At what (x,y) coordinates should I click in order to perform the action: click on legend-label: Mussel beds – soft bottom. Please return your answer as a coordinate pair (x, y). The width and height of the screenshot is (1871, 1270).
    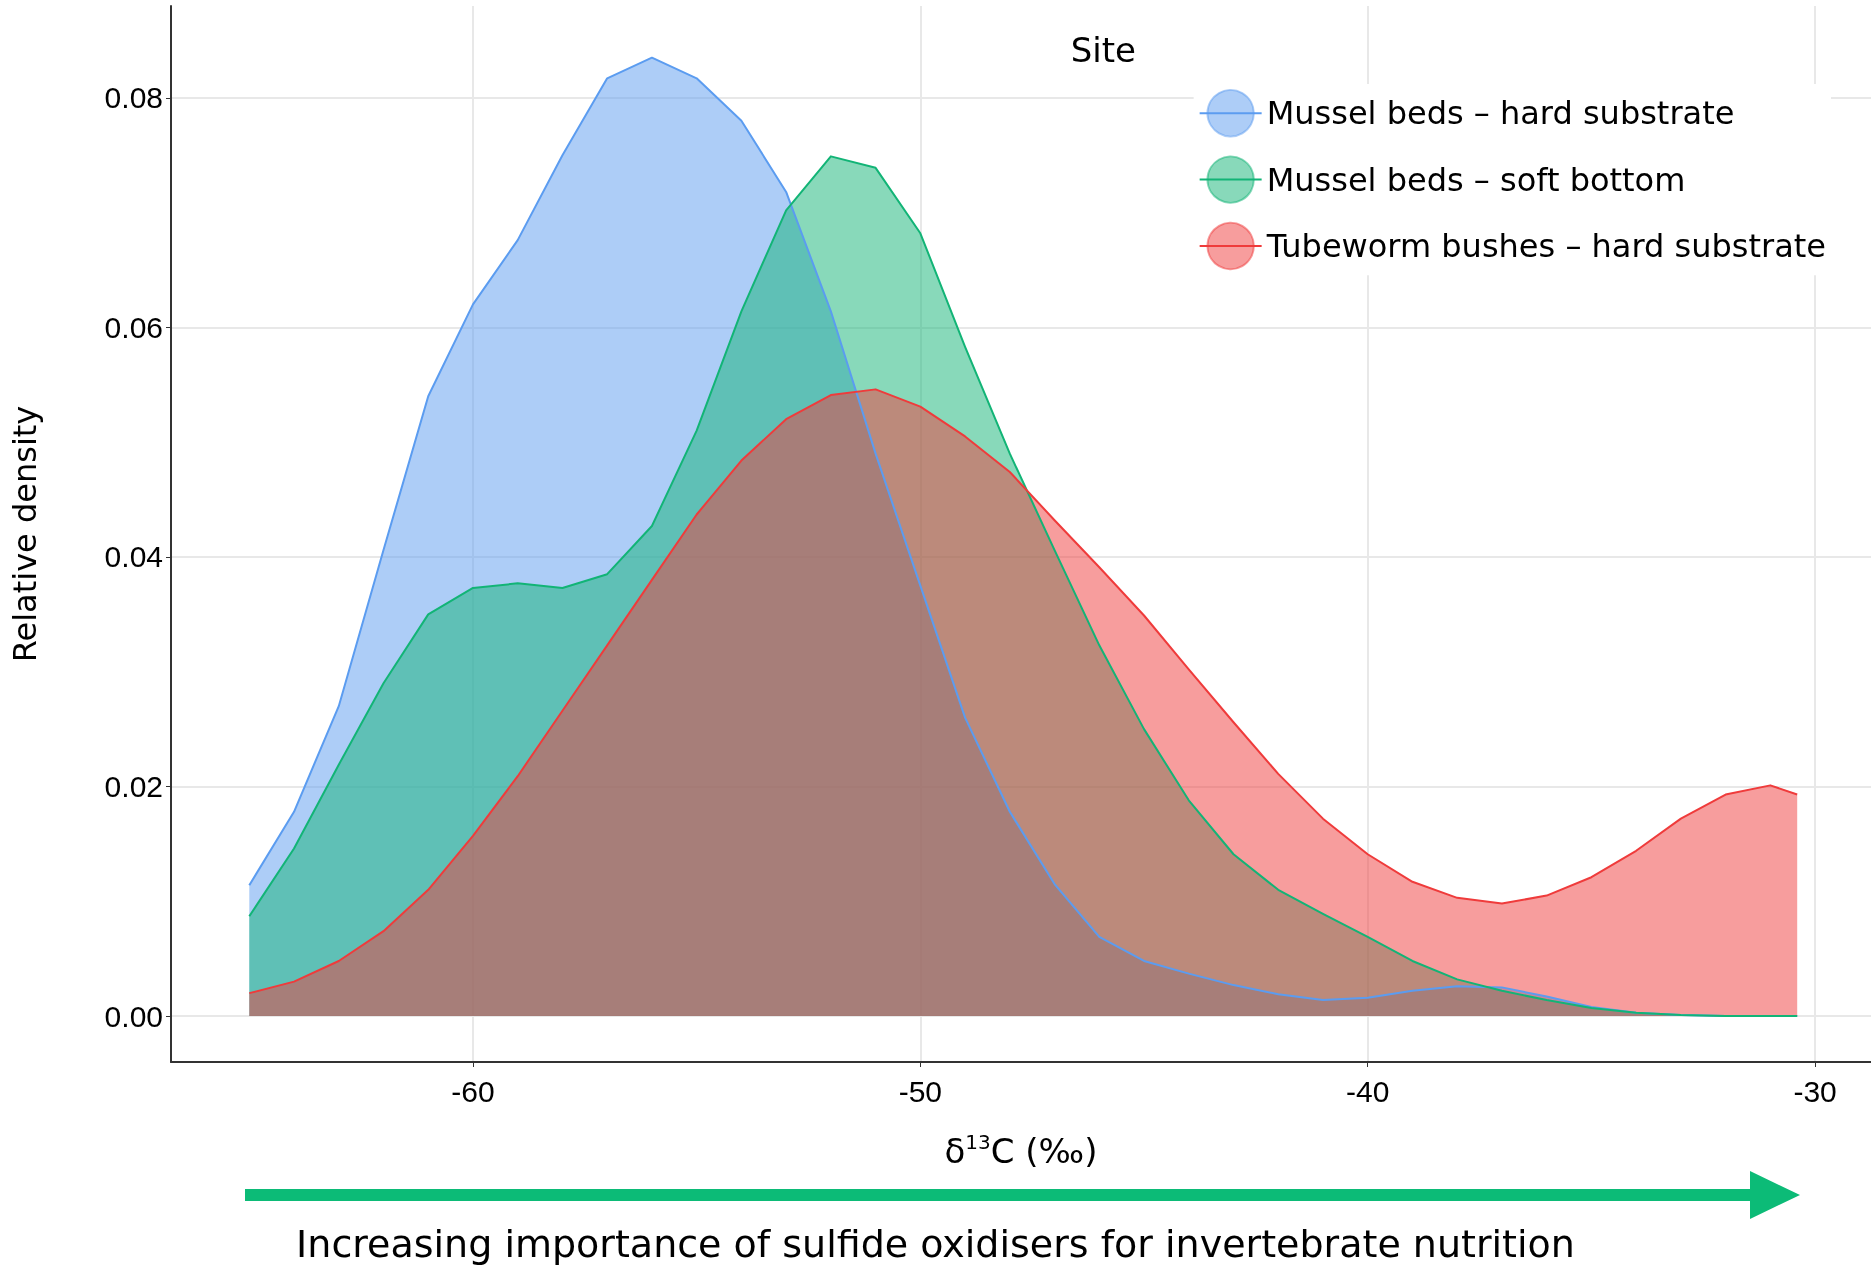
    Looking at the image, I should click on (1476, 179).